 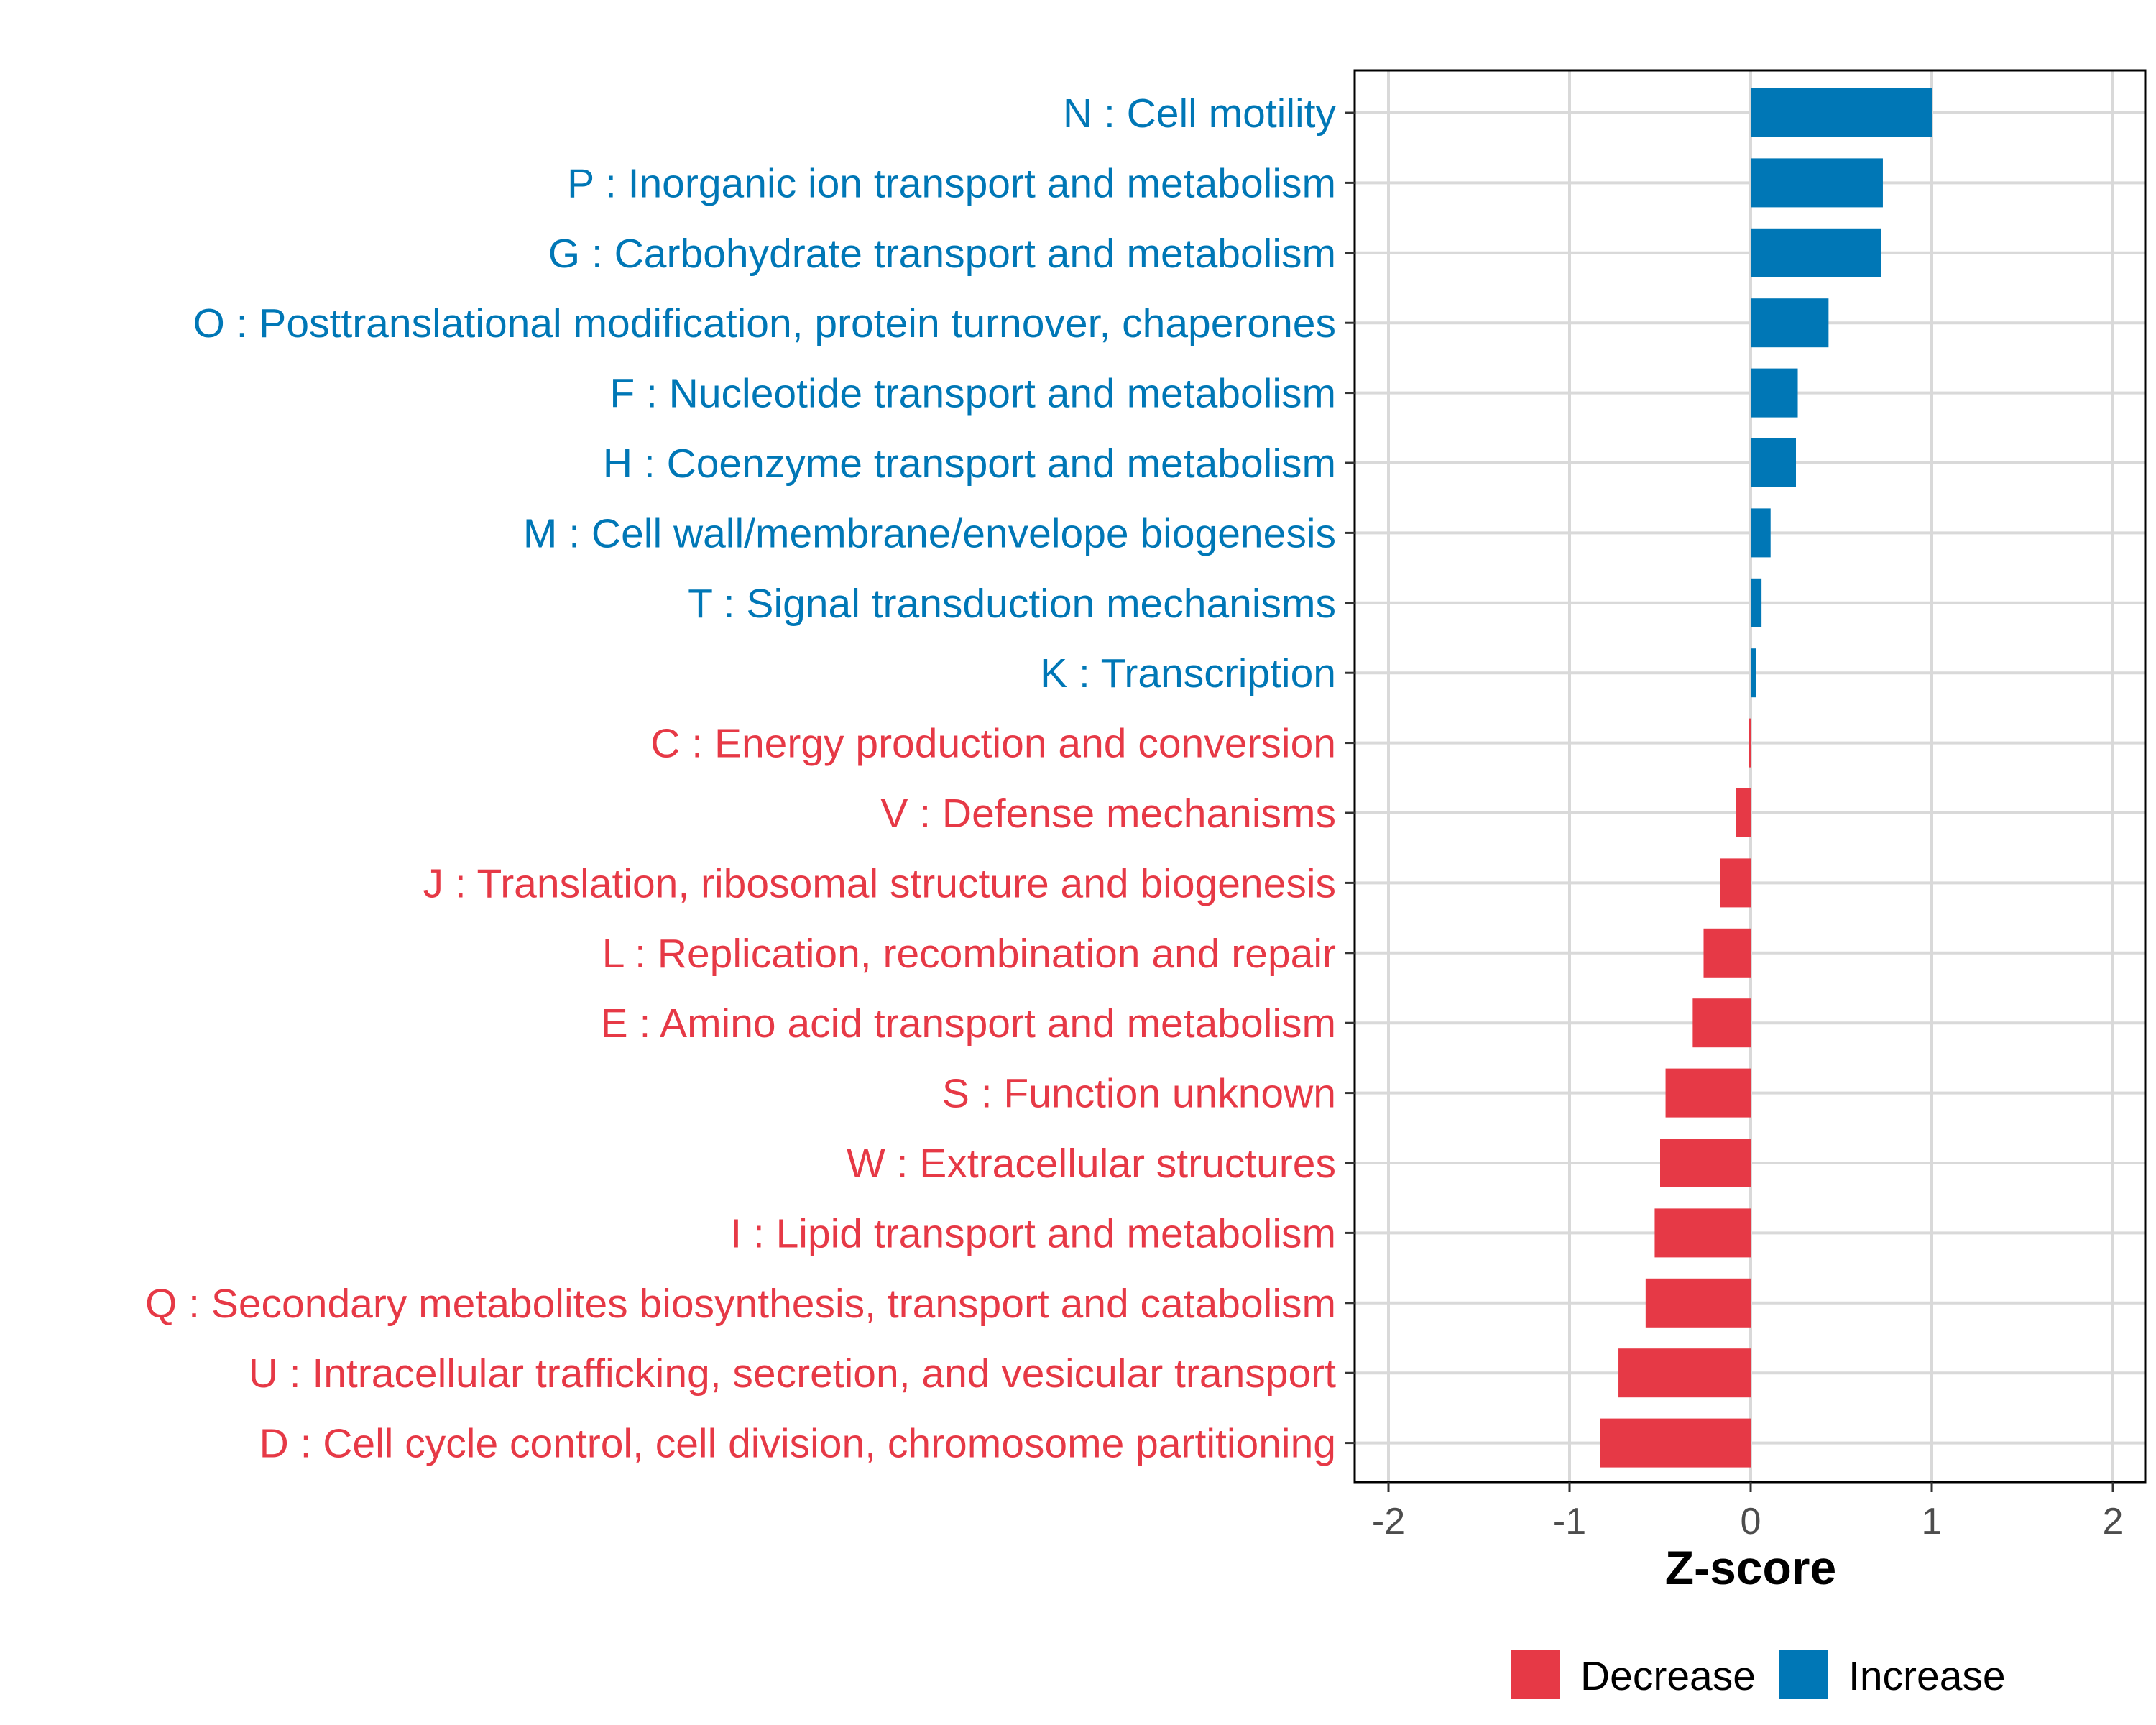 I want to click on legend-label-decrease: Decrease, so click(x=1668, y=1676).